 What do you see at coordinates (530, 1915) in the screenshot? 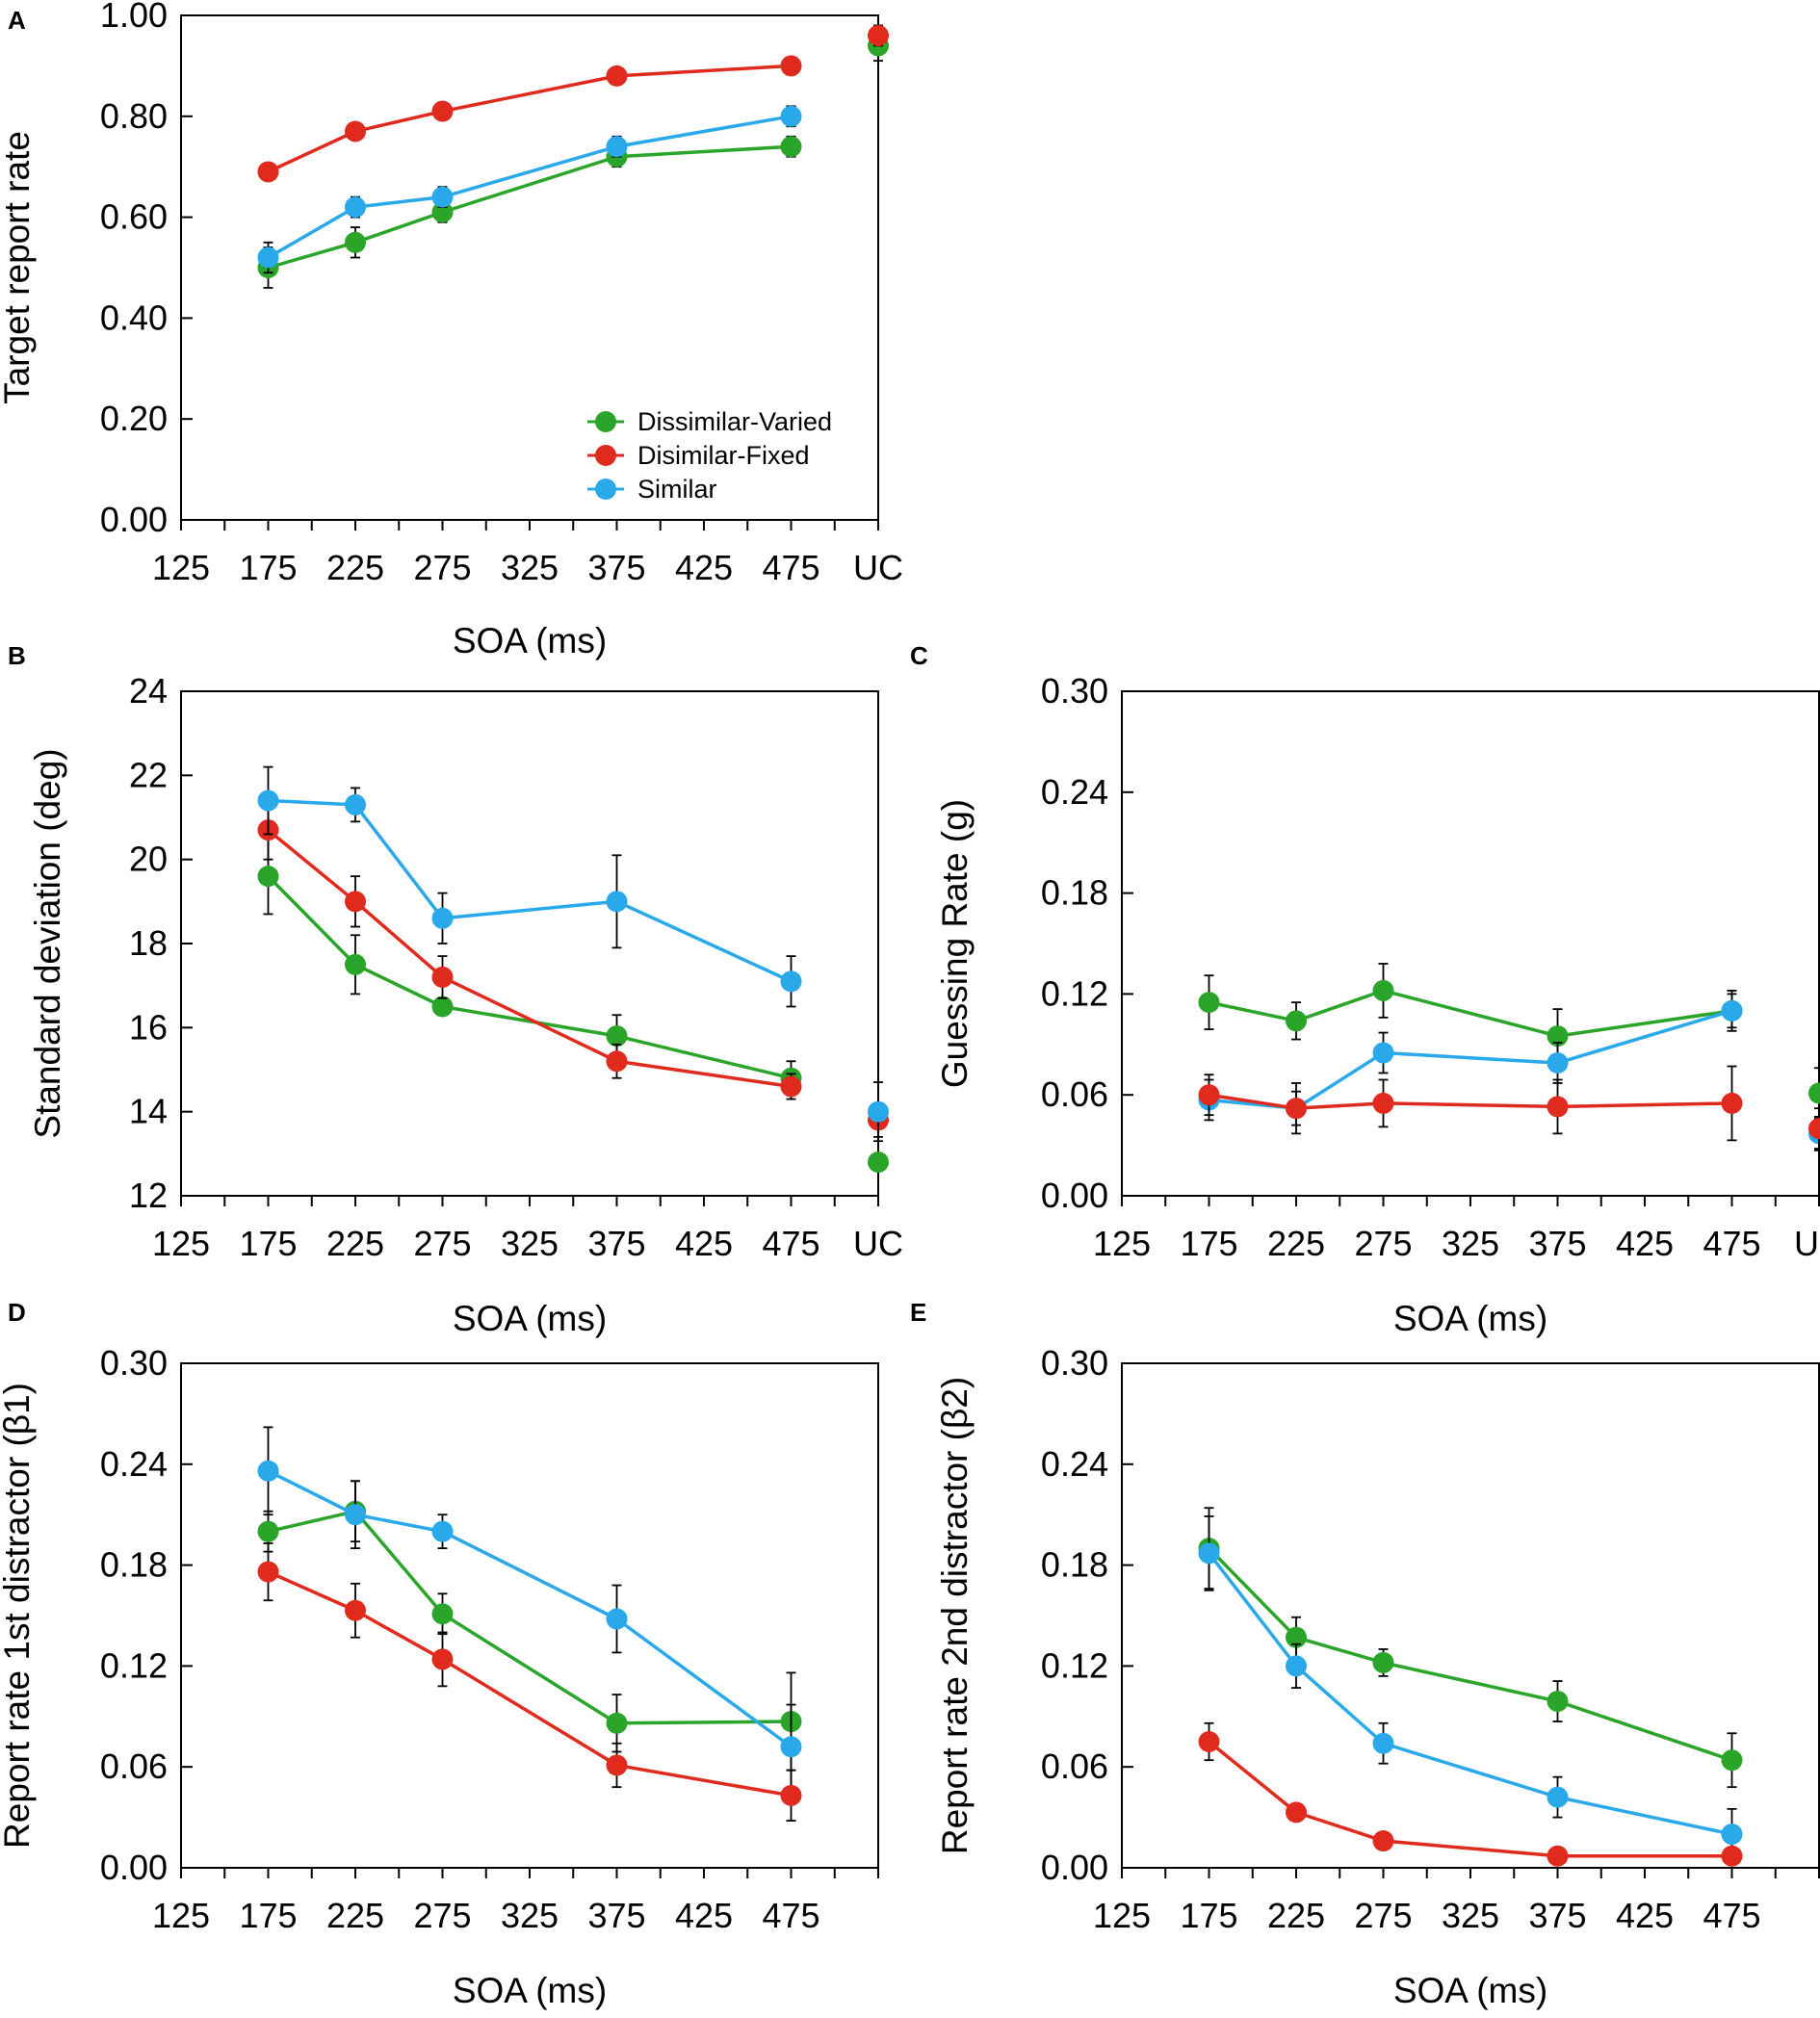
I see `x-tick-label-d: 325` at bounding box center [530, 1915].